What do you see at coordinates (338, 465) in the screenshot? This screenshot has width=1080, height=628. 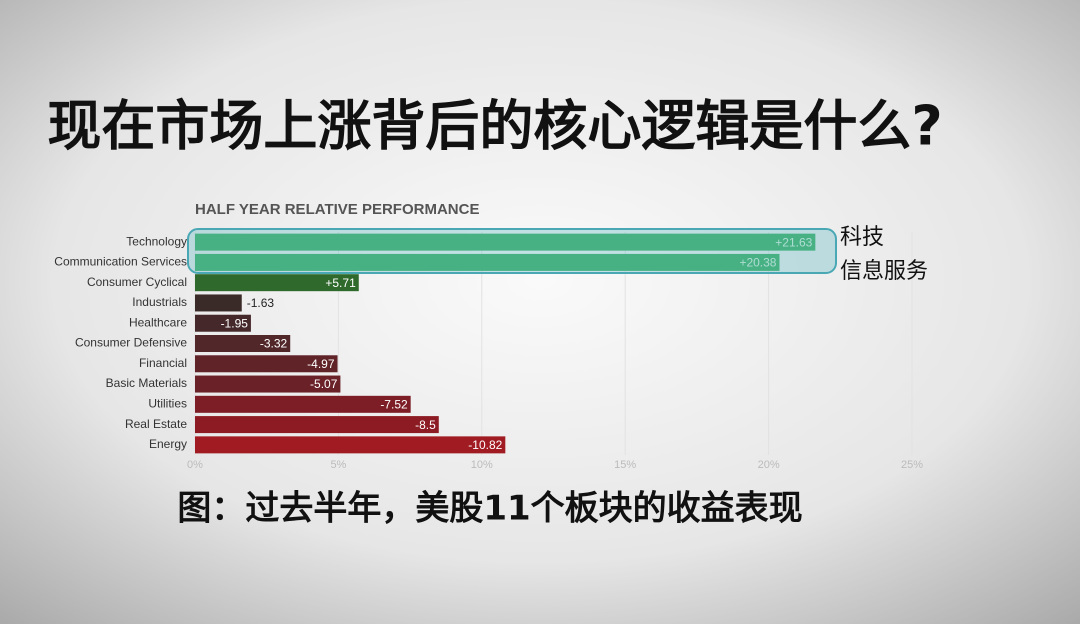 I see `x-tick-label: 5%` at bounding box center [338, 465].